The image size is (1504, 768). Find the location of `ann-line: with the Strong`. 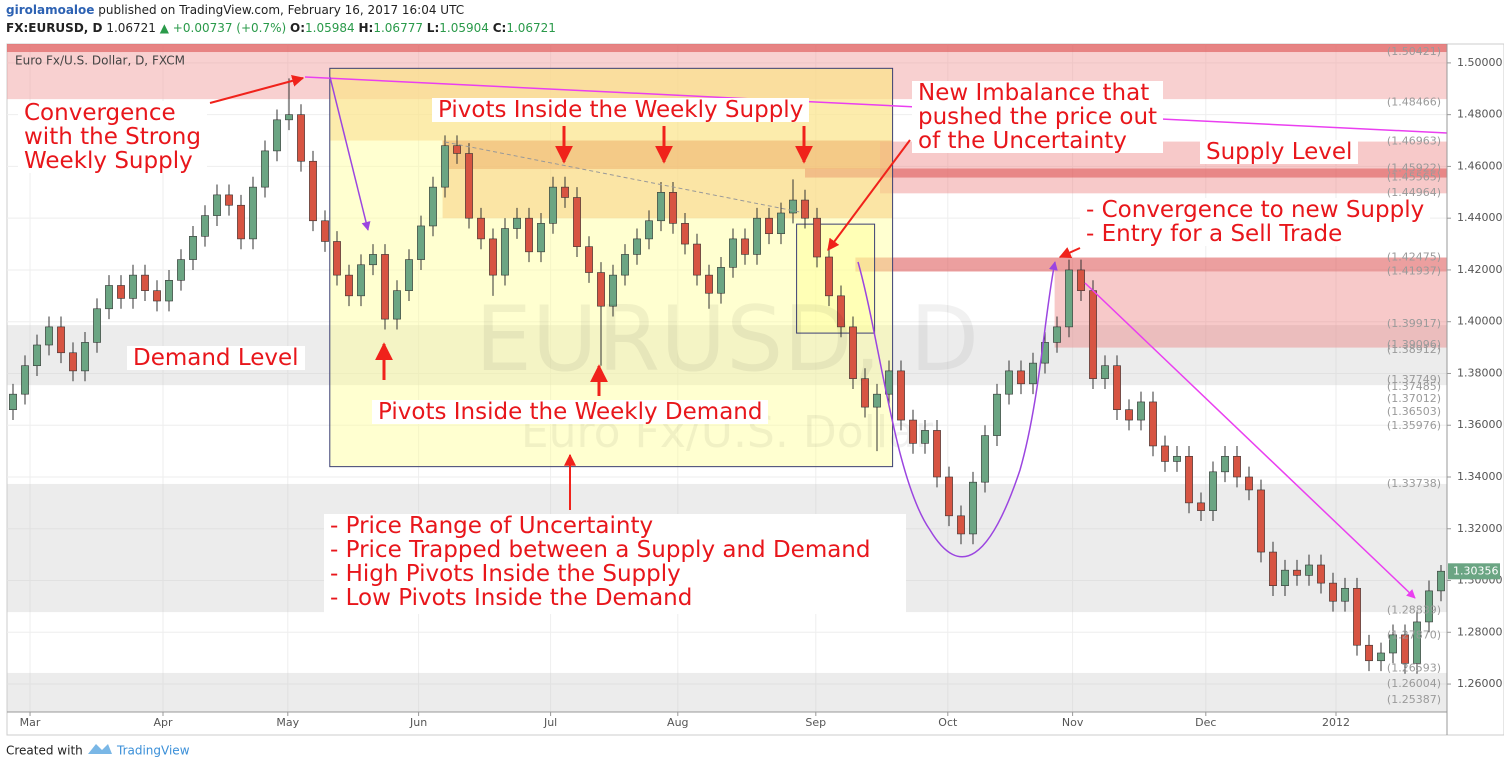

ann-line: with the Strong is located at coordinates (112, 137).